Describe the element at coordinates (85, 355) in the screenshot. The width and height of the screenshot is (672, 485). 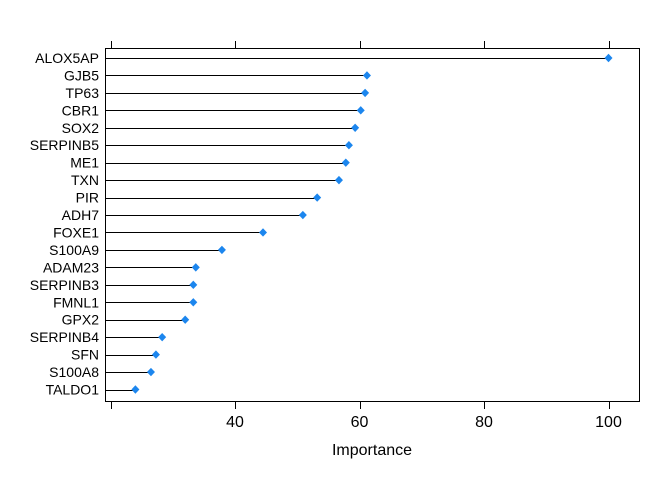
I see `category-label: SFN` at that location.